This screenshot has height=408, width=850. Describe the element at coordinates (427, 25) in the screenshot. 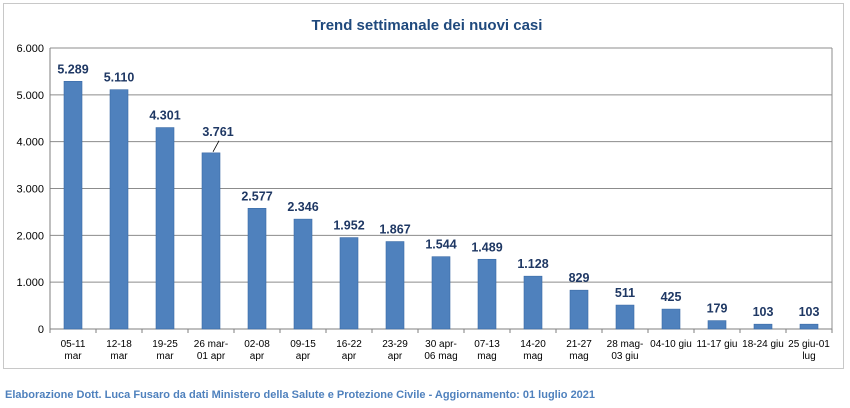

I see `chart-title: Trend settimanale dei nuovi casi` at that location.